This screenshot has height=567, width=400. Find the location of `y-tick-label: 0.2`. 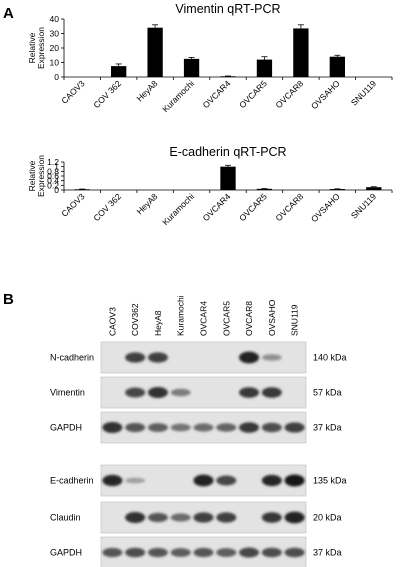

y-tick-label: 0.2 is located at coordinates (53, 185).